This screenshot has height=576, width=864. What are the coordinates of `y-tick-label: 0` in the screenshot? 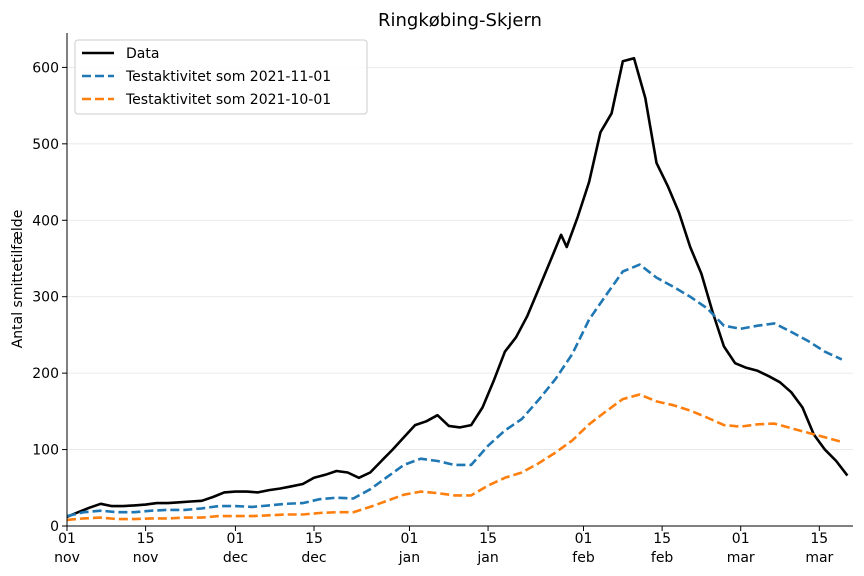 It's located at (54, 527).